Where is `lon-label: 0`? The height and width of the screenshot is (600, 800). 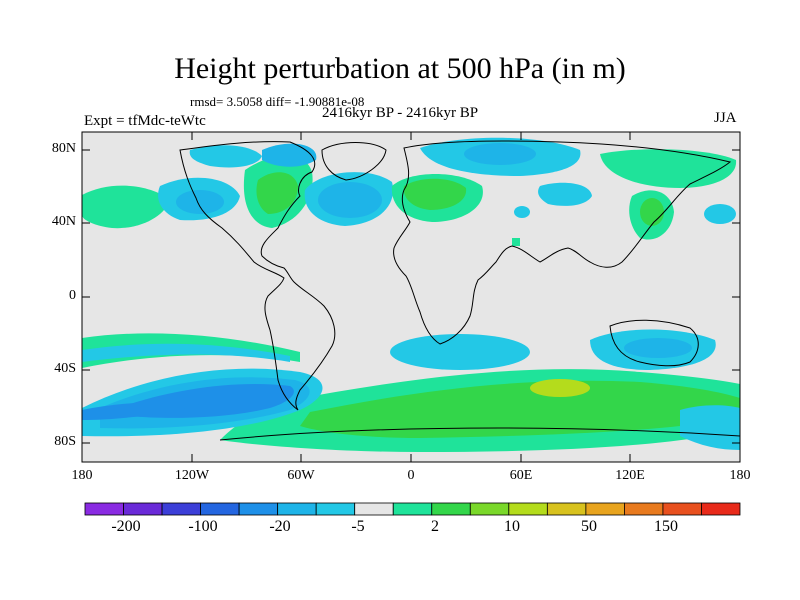
lon-label: 0 is located at coordinates (411, 475).